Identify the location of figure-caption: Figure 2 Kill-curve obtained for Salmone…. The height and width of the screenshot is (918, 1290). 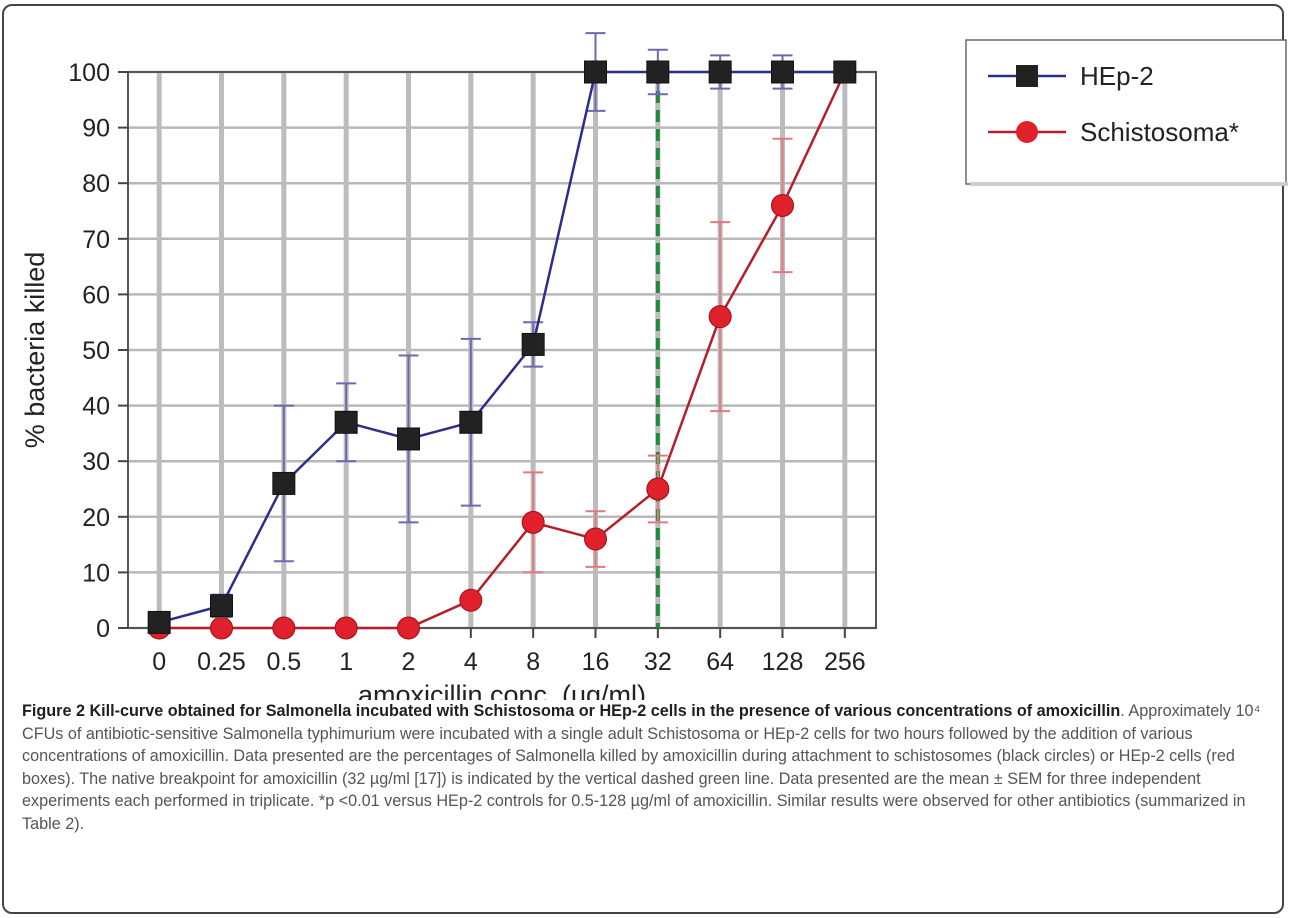
(651, 768).